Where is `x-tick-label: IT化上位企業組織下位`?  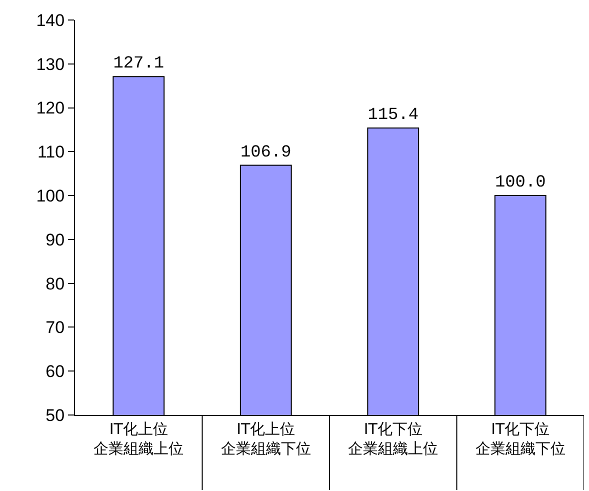 x-tick-label: IT化上位企業組織下位 is located at coordinates (265, 439).